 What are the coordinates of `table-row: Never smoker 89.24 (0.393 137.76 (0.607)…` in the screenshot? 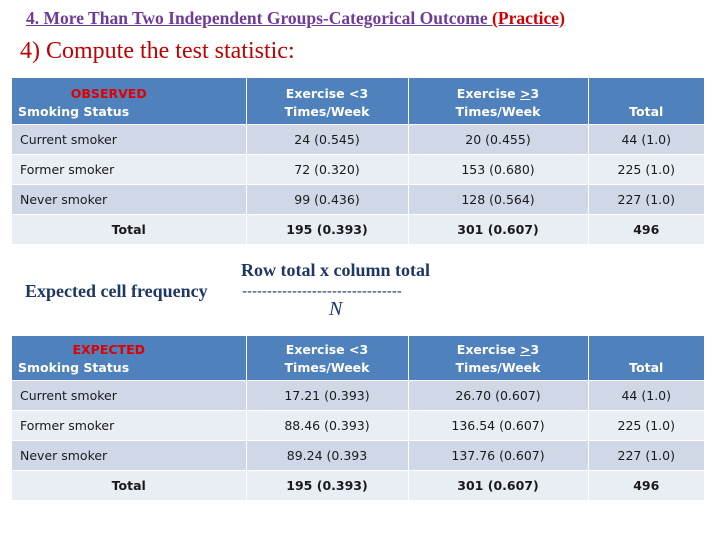 It's located at (358, 454).